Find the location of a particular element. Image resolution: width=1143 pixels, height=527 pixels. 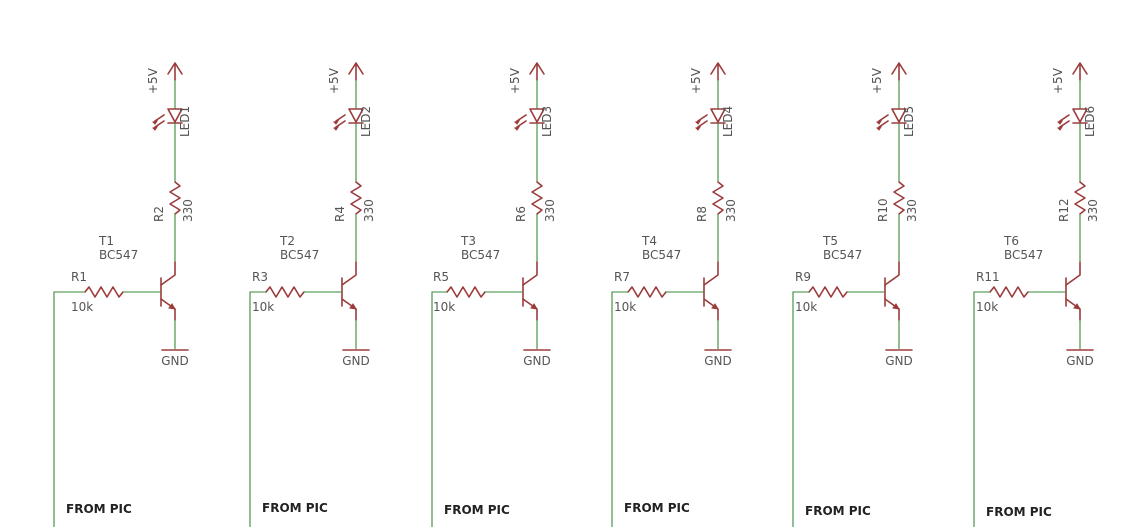

transistor-name: T3 is located at coordinates (468, 241).